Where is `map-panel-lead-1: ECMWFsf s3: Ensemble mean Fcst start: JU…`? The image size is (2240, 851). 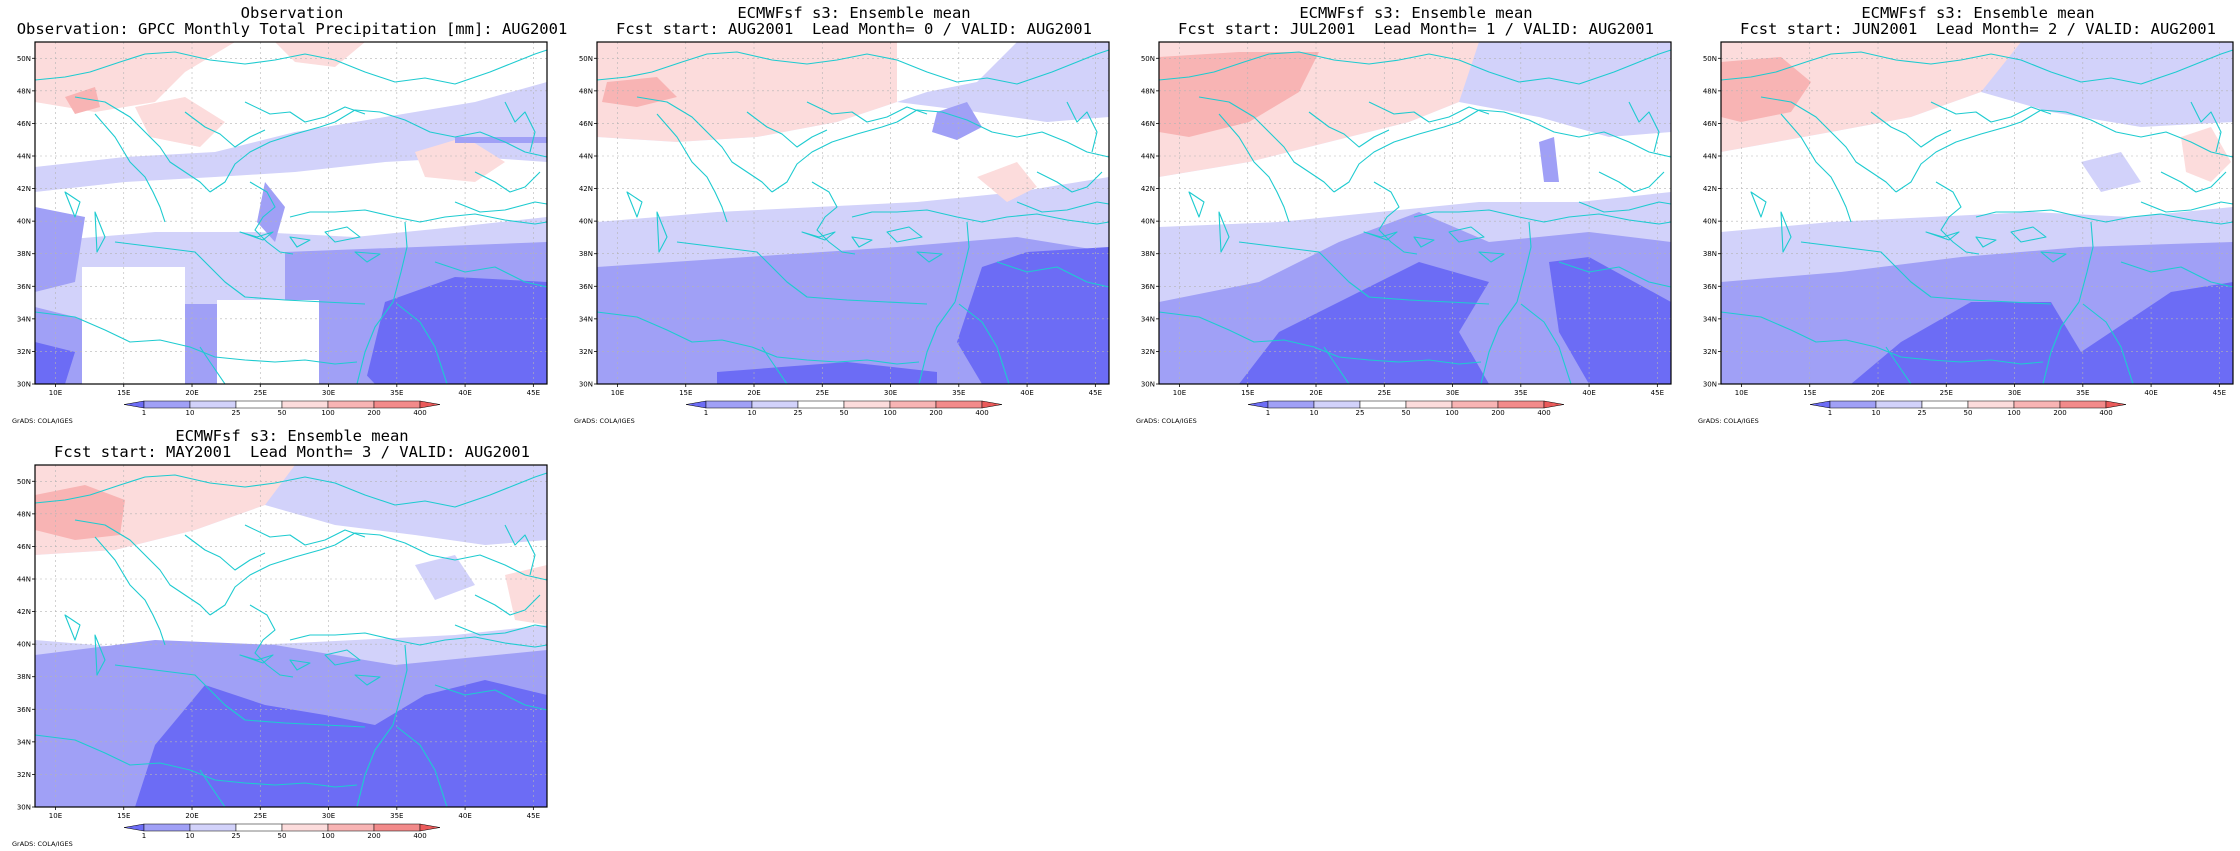
map-panel-lead-1: ECMWFsf s3: Ensemble mean Fcst start: JU… is located at coordinates (1416, 215).